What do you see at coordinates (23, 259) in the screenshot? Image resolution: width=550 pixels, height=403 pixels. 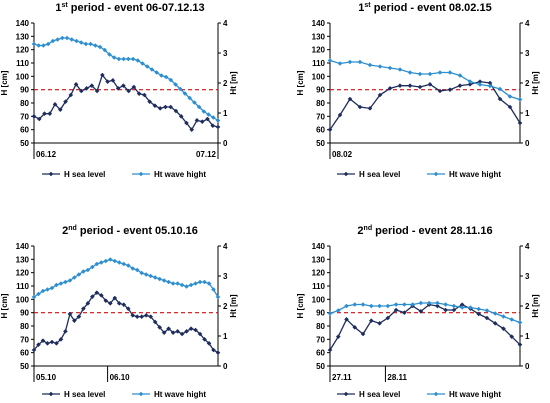 I see `y-tick-label: 130` at bounding box center [23, 259].